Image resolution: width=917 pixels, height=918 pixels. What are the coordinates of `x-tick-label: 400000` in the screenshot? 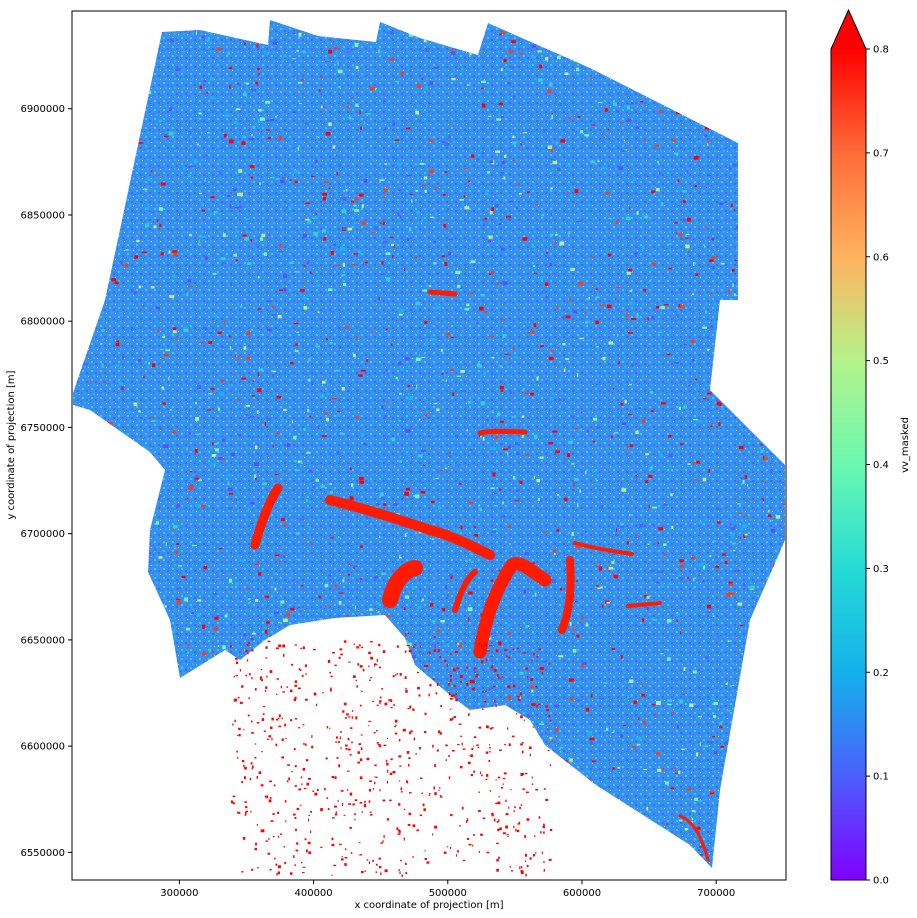 It's located at (313, 893).